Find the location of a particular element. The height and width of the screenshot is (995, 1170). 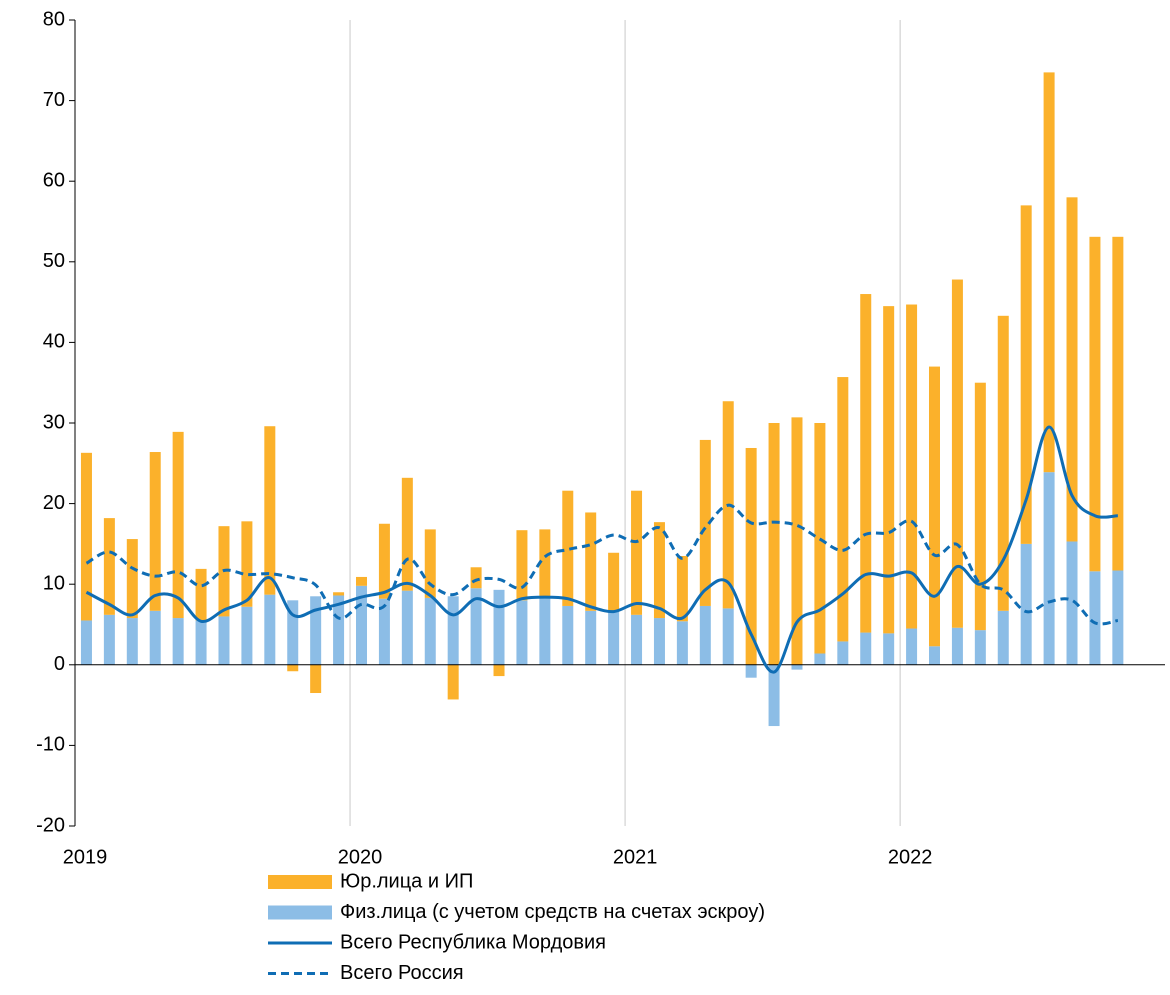

x-tick-label: 2020 is located at coordinates (360, 857).